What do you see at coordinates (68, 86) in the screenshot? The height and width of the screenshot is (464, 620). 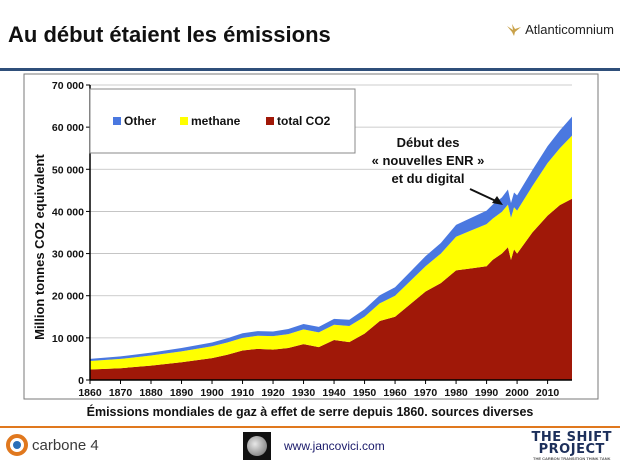 I see `y-tick-label: 70 000` at bounding box center [68, 86].